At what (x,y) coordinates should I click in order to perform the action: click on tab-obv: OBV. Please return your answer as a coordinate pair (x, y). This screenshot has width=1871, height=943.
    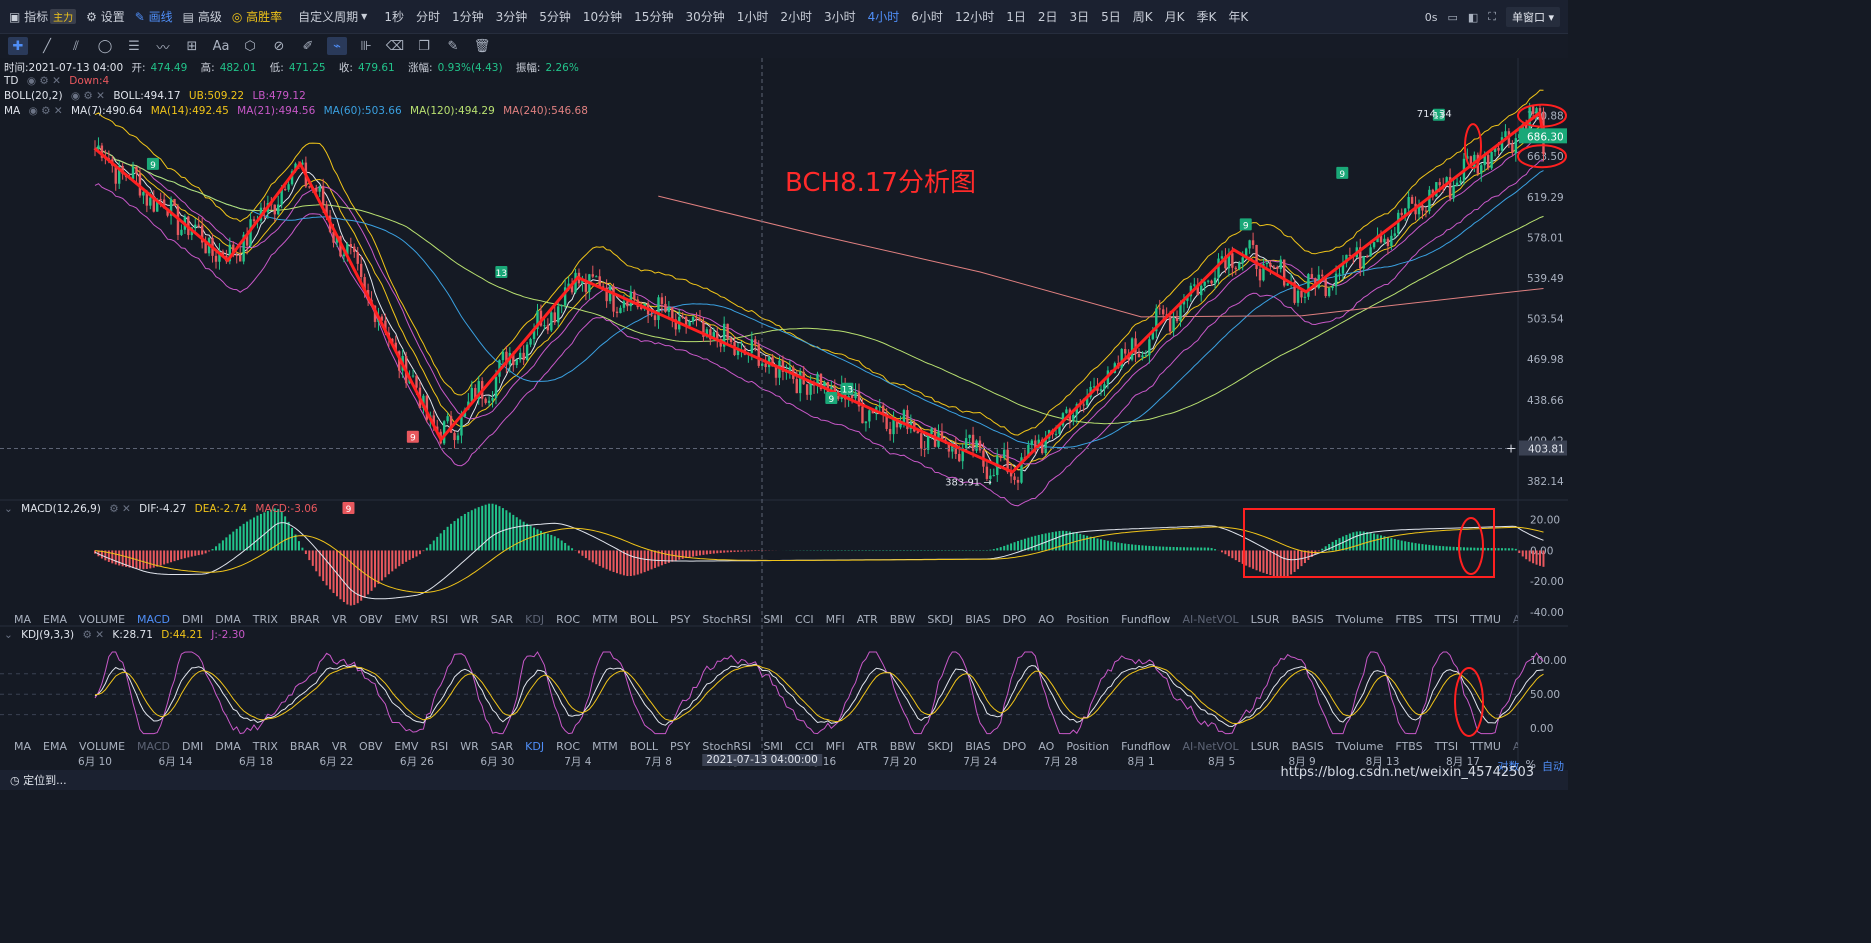
    Looking at the image, I should click on (371, 746).